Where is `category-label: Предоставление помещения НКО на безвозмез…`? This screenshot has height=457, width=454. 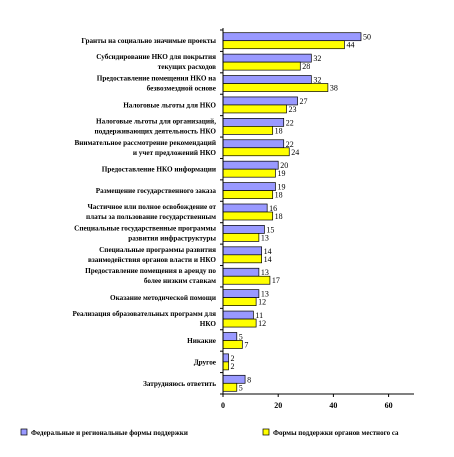
category-label: Предоставление помещения НКО на безвозмез… is located at coordinates (157, 84).